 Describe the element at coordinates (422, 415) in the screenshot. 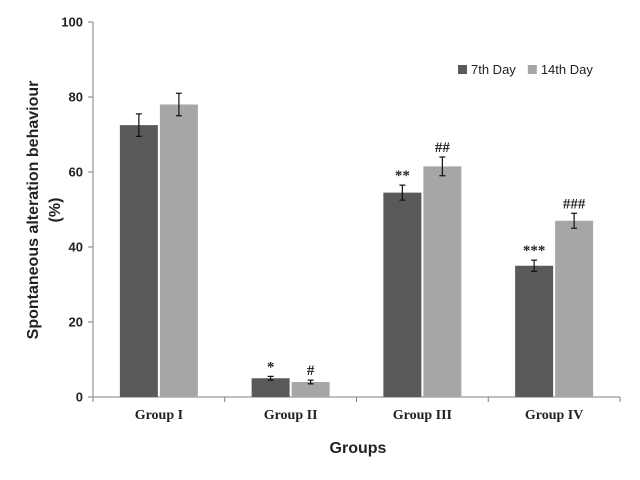

I see `x-tick-label: Group III` at that location.